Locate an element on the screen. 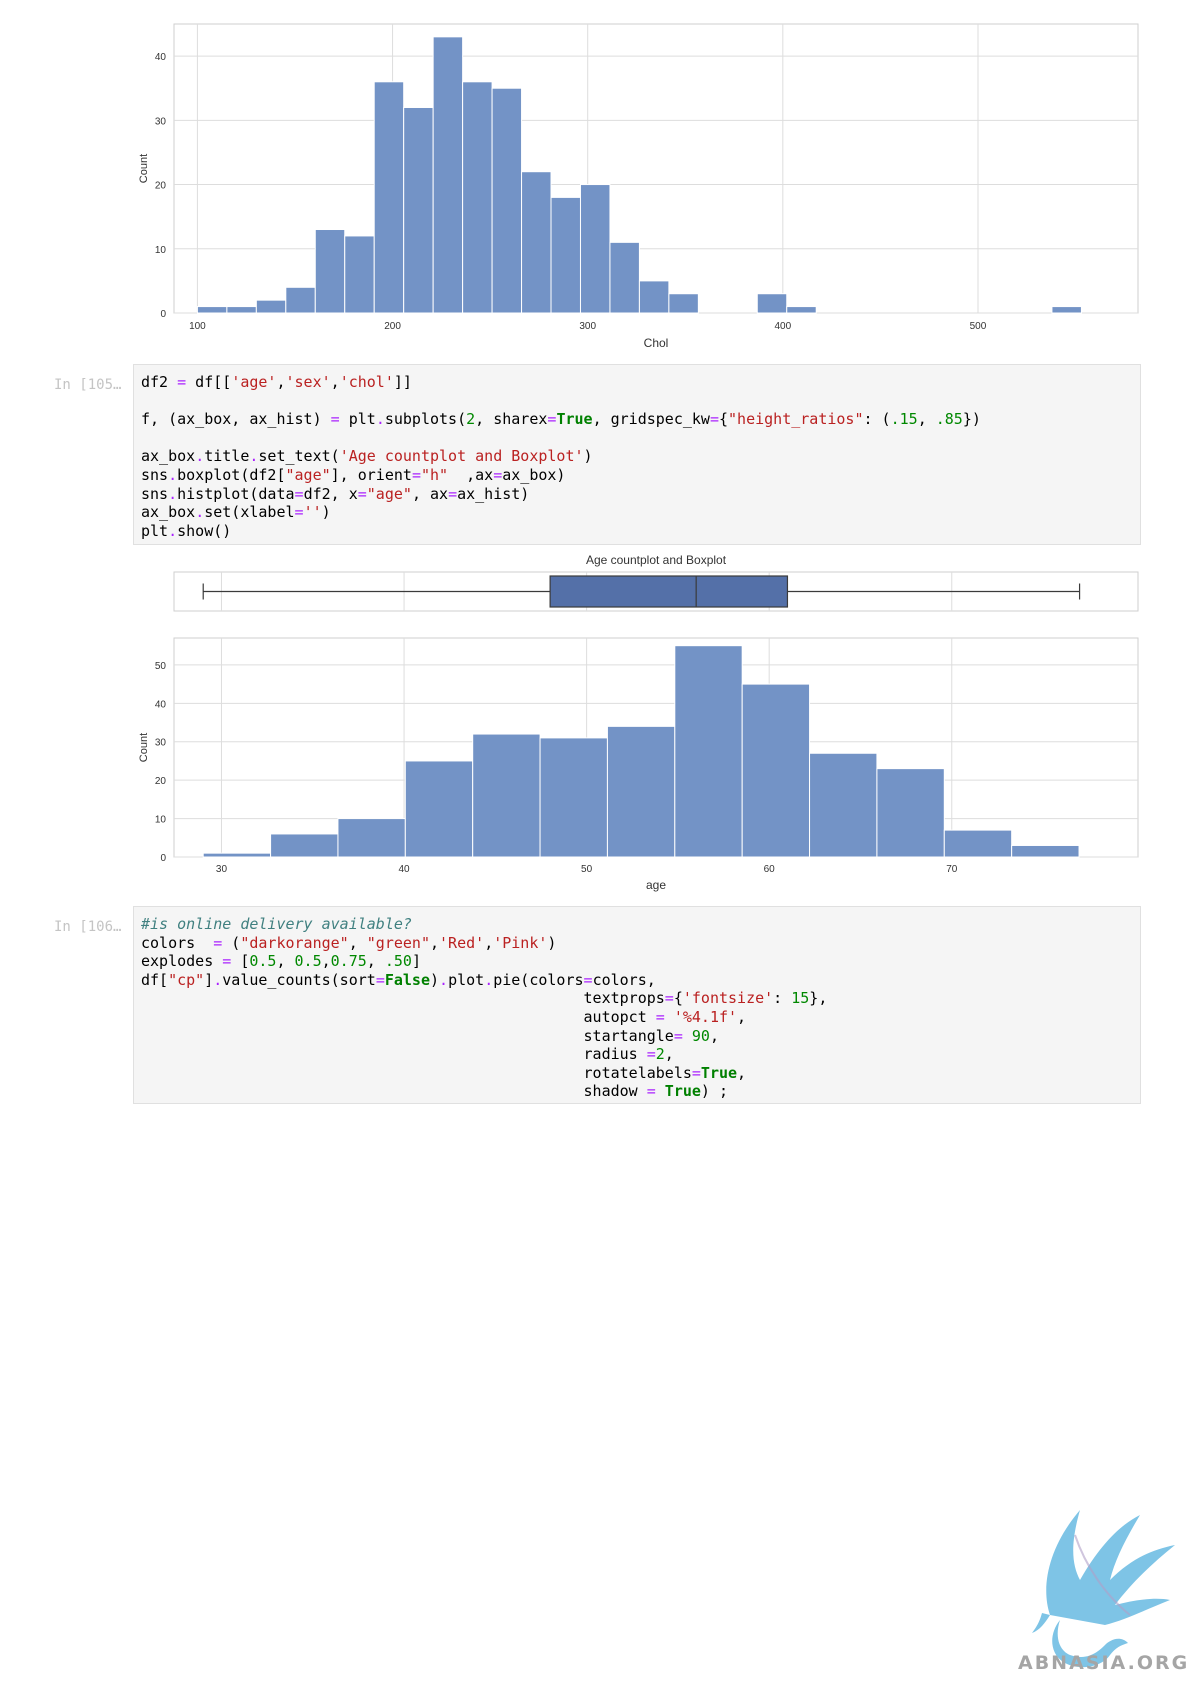  code-token: : ( is located at coordinates (877, 419).